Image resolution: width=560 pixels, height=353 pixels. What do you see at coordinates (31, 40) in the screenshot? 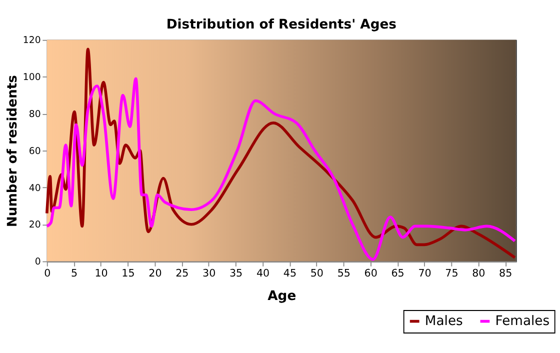
I see `y-tick-label: 120` at bounding box center [31, 40].